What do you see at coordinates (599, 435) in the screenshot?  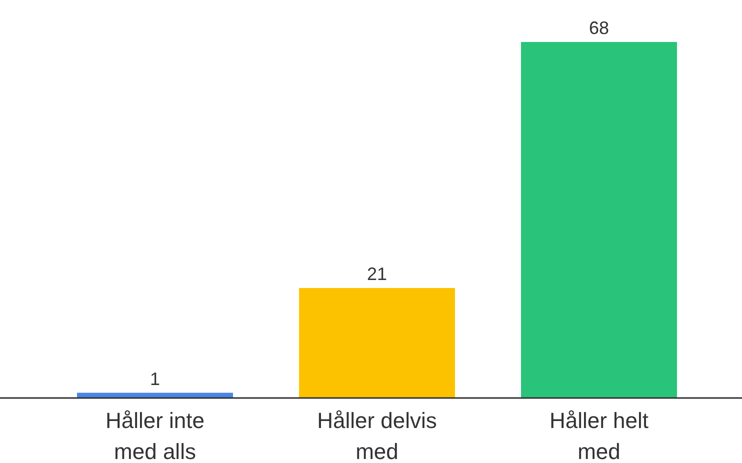 I see `x-tick-label: Håller helt med` at bounding box center [599, 435].